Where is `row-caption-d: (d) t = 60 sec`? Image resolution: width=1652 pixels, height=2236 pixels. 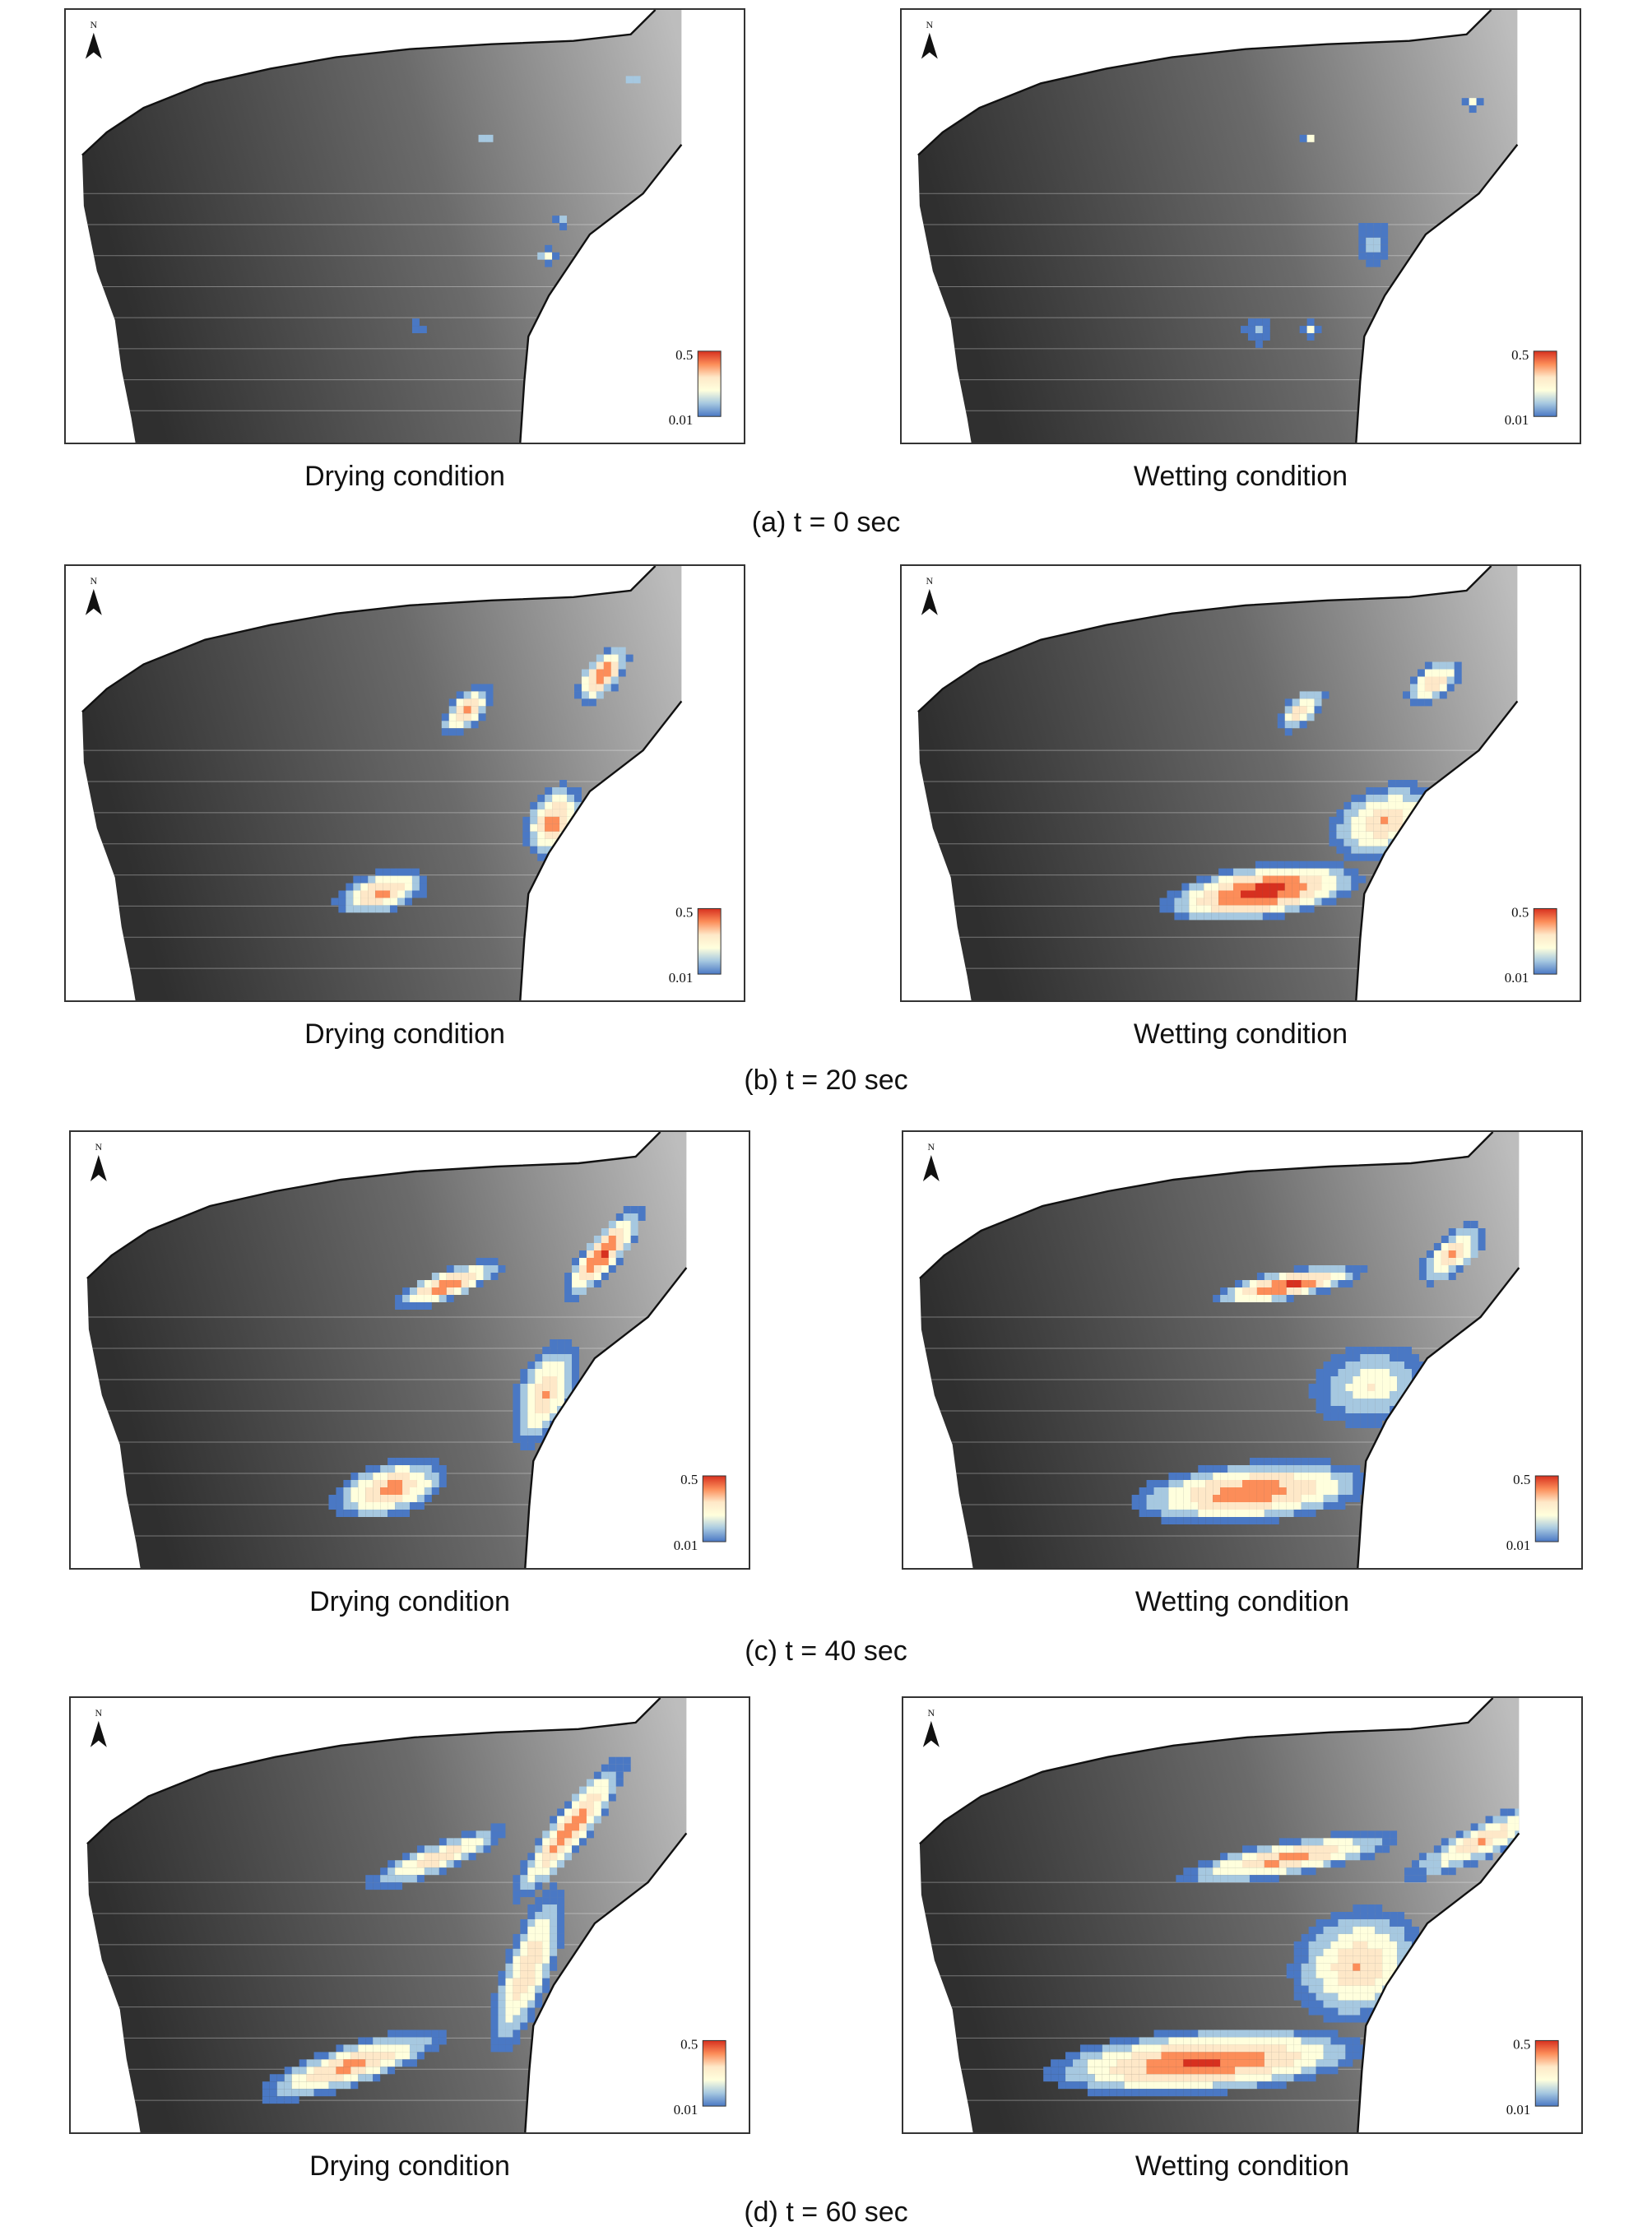 row-caption-d: (d) t = 60 sec is located at coordinates (826, 2212).